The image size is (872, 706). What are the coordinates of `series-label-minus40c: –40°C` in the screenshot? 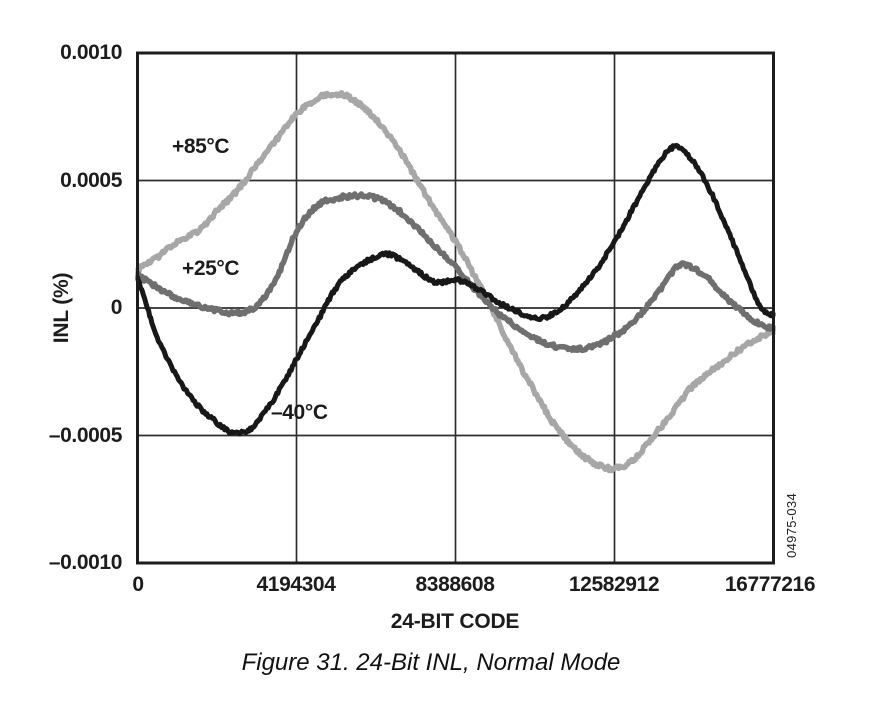 It's located at (299, 412).